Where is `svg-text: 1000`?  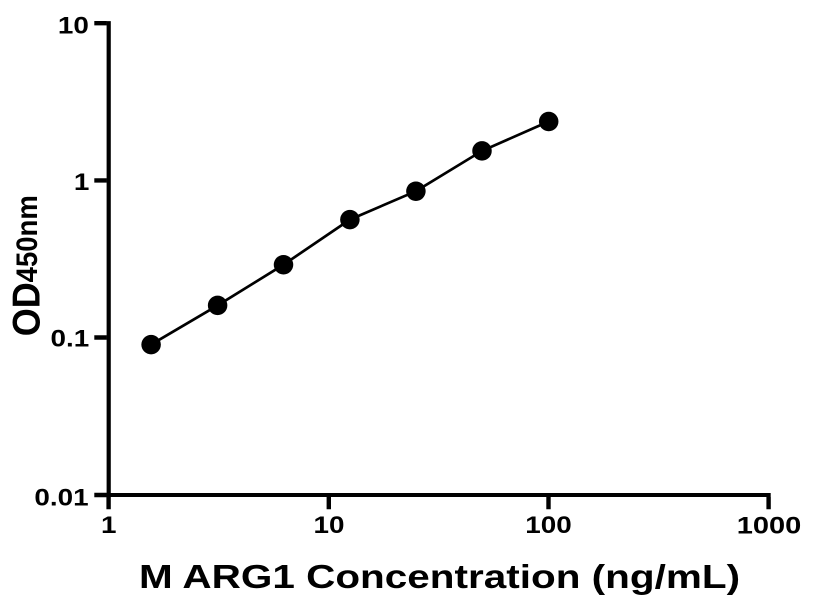
svg-text: 1000 is located at coordinates (769, 525).